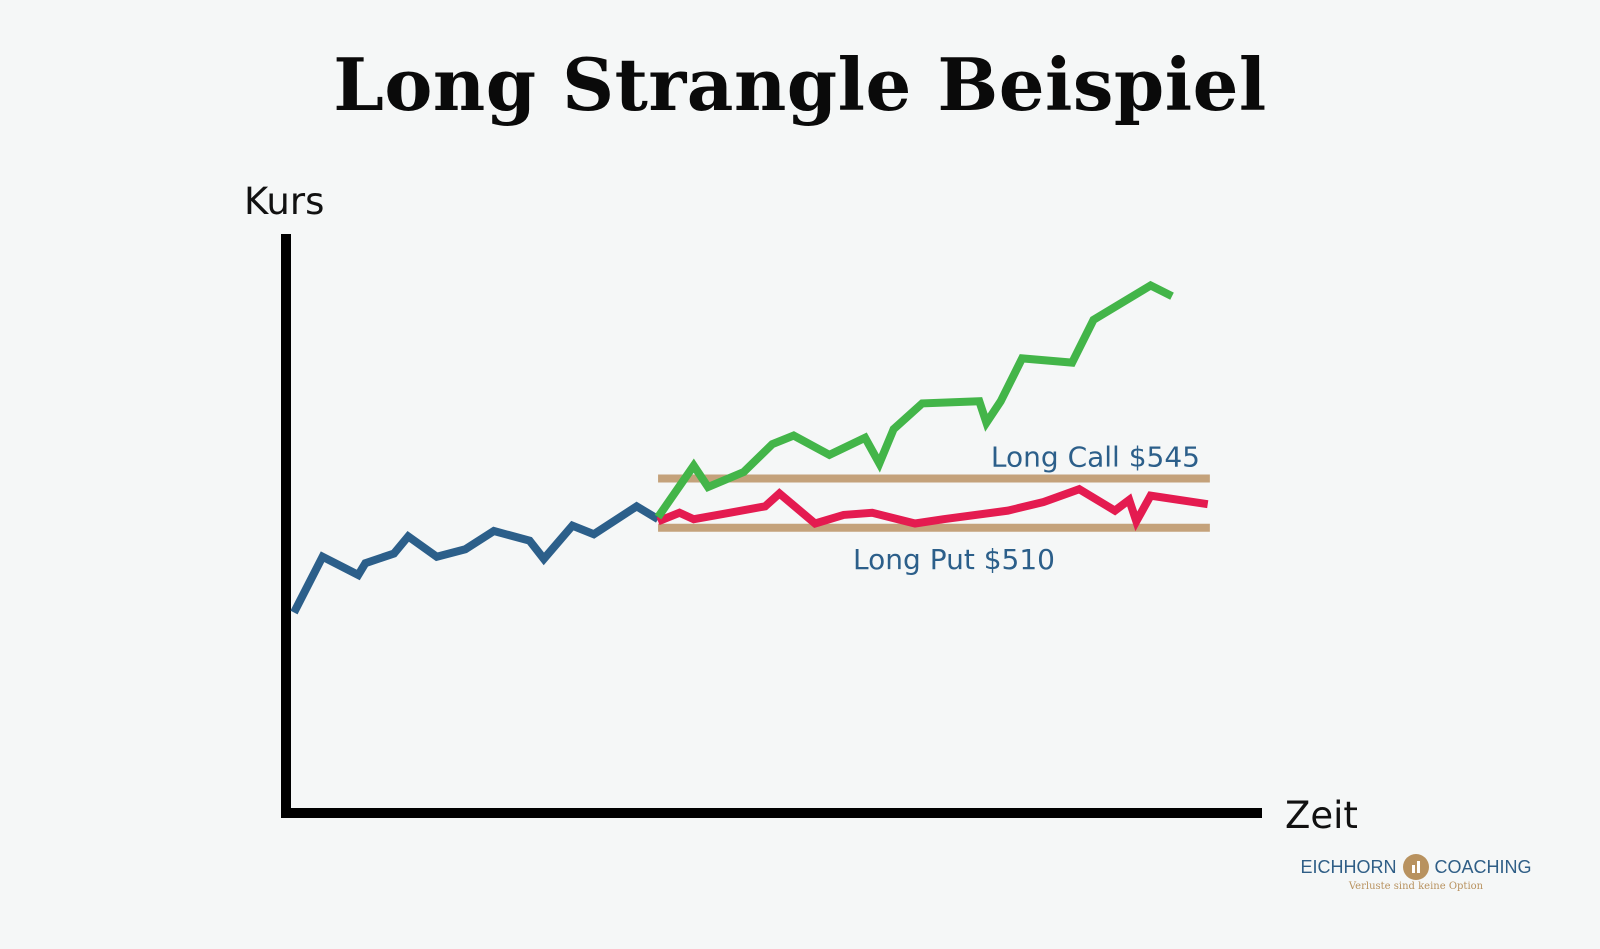 The height and width of the screenshot is (949, 1600). Describe the element at coordinates (800, 84) in the screenshot. I see `chart-title: Long Strangle Beispiel` at that location.